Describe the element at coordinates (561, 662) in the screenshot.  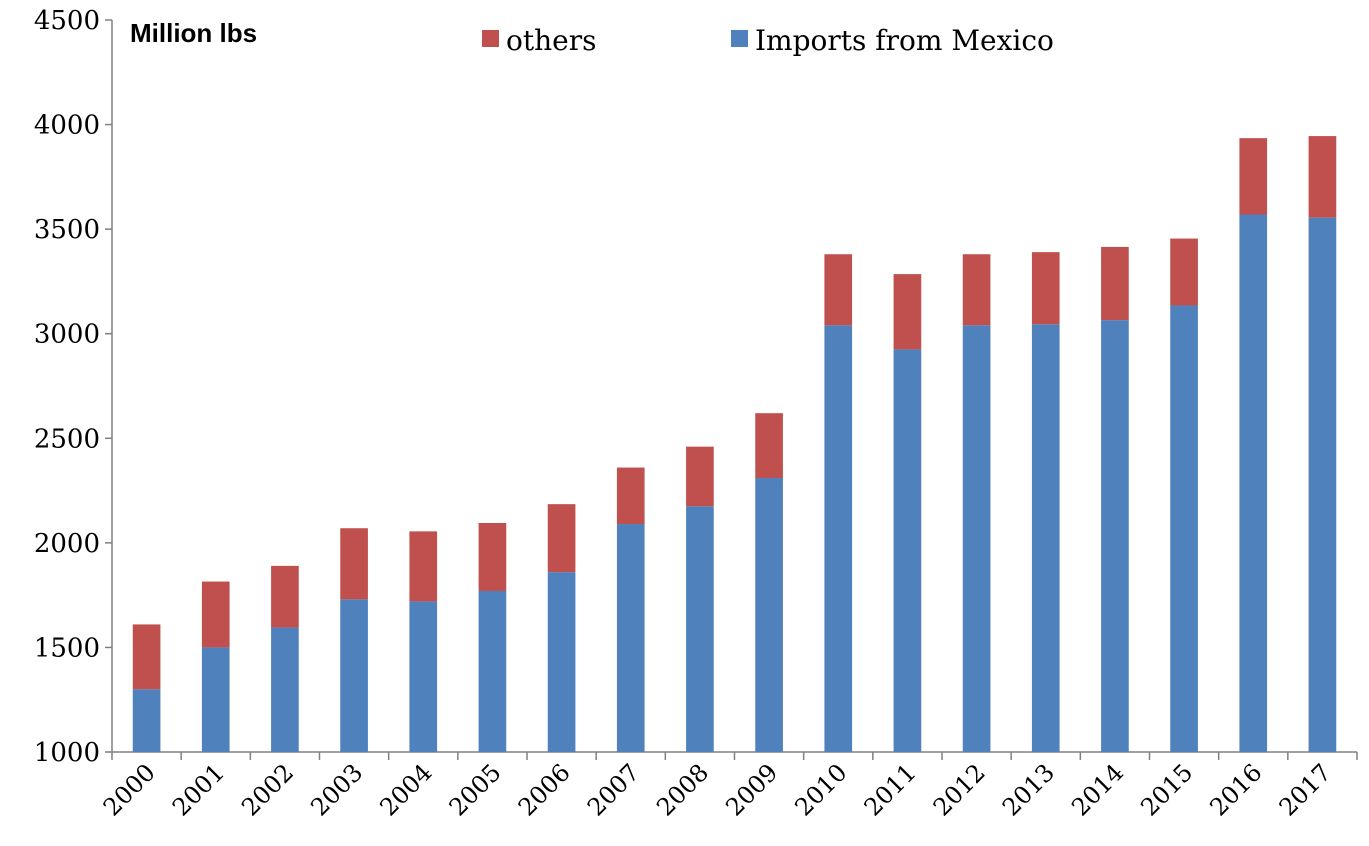
I see `bar-imports-from-mexico-2006` at that location.